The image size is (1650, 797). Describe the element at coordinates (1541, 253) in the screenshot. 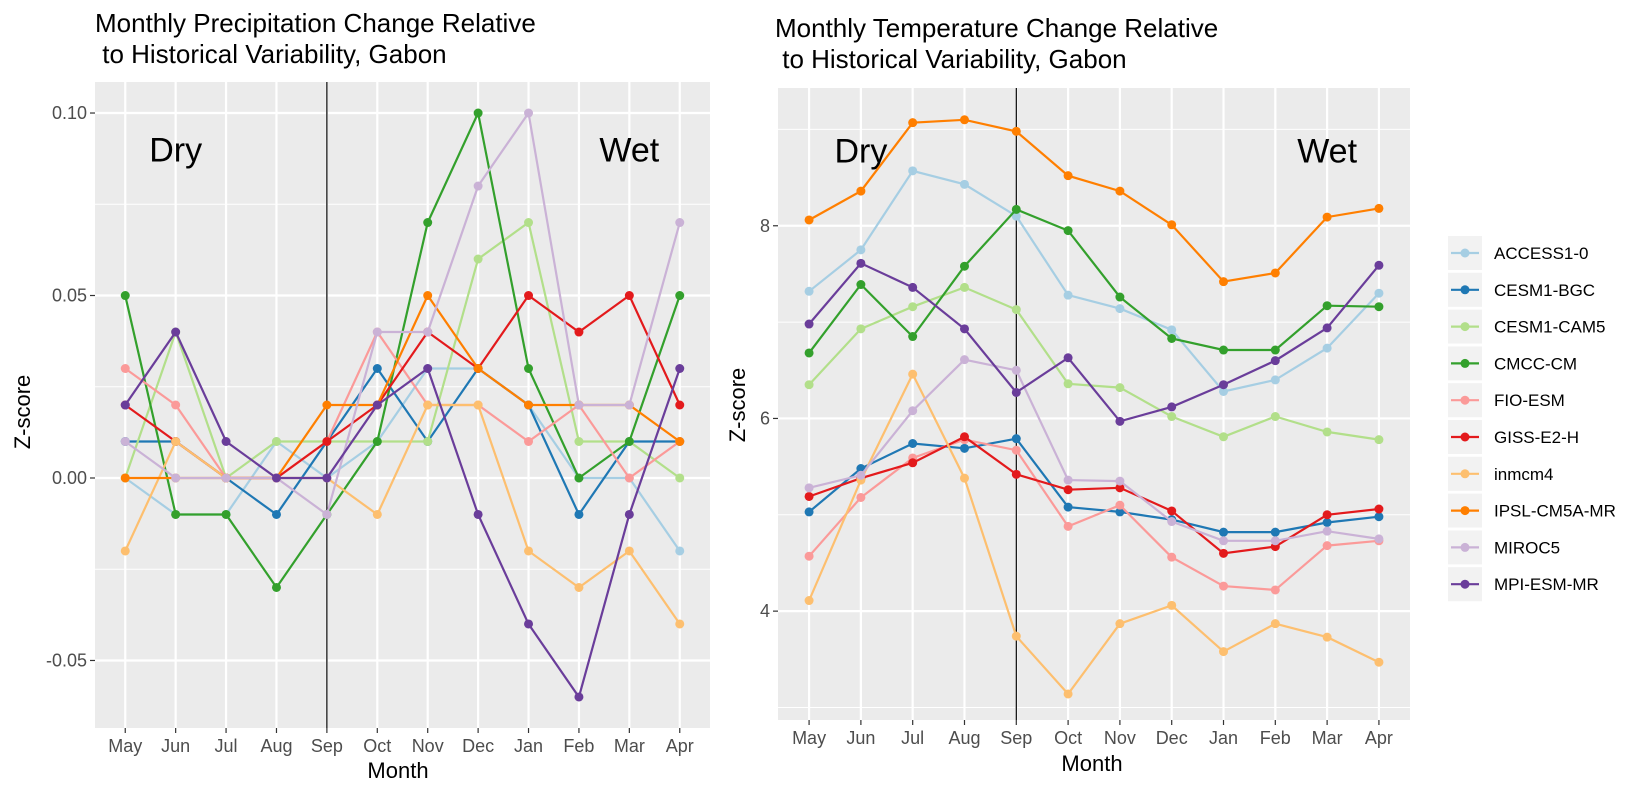

I see `legend-label: ACCESS1-0` at that location.